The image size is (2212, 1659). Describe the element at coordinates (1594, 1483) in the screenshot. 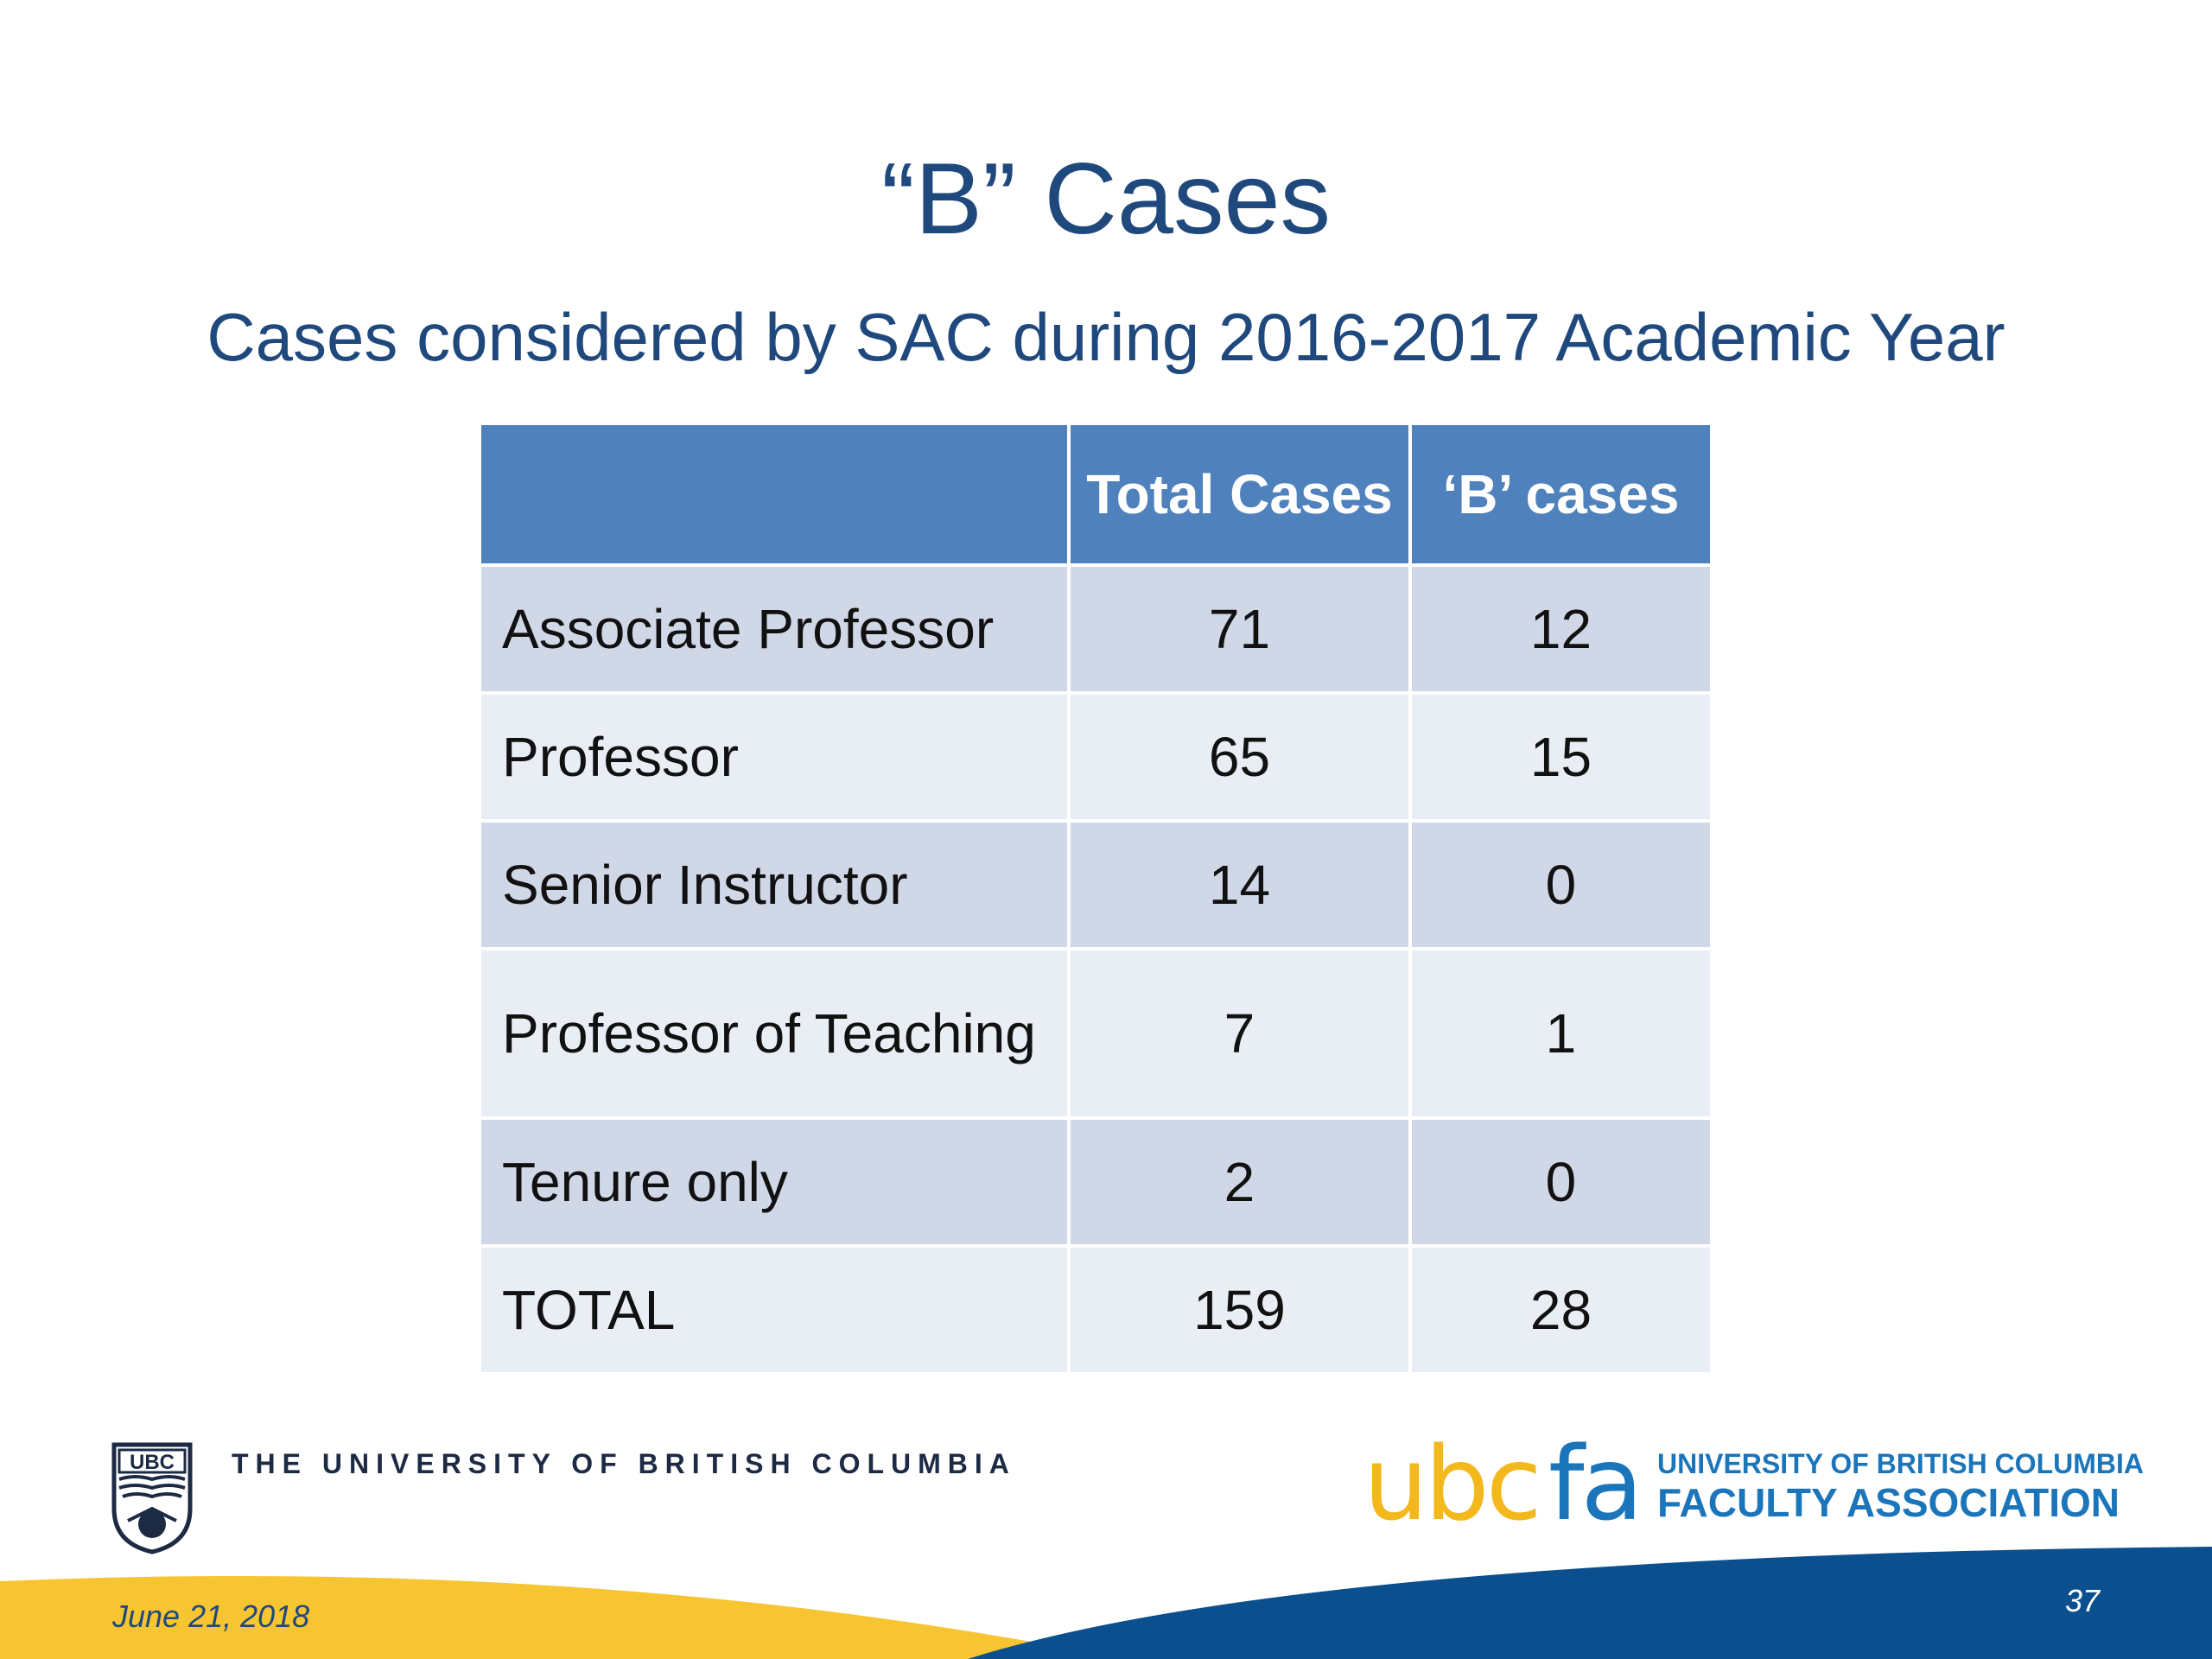

I see `ubcfa-logo-fa: fa` at that location.